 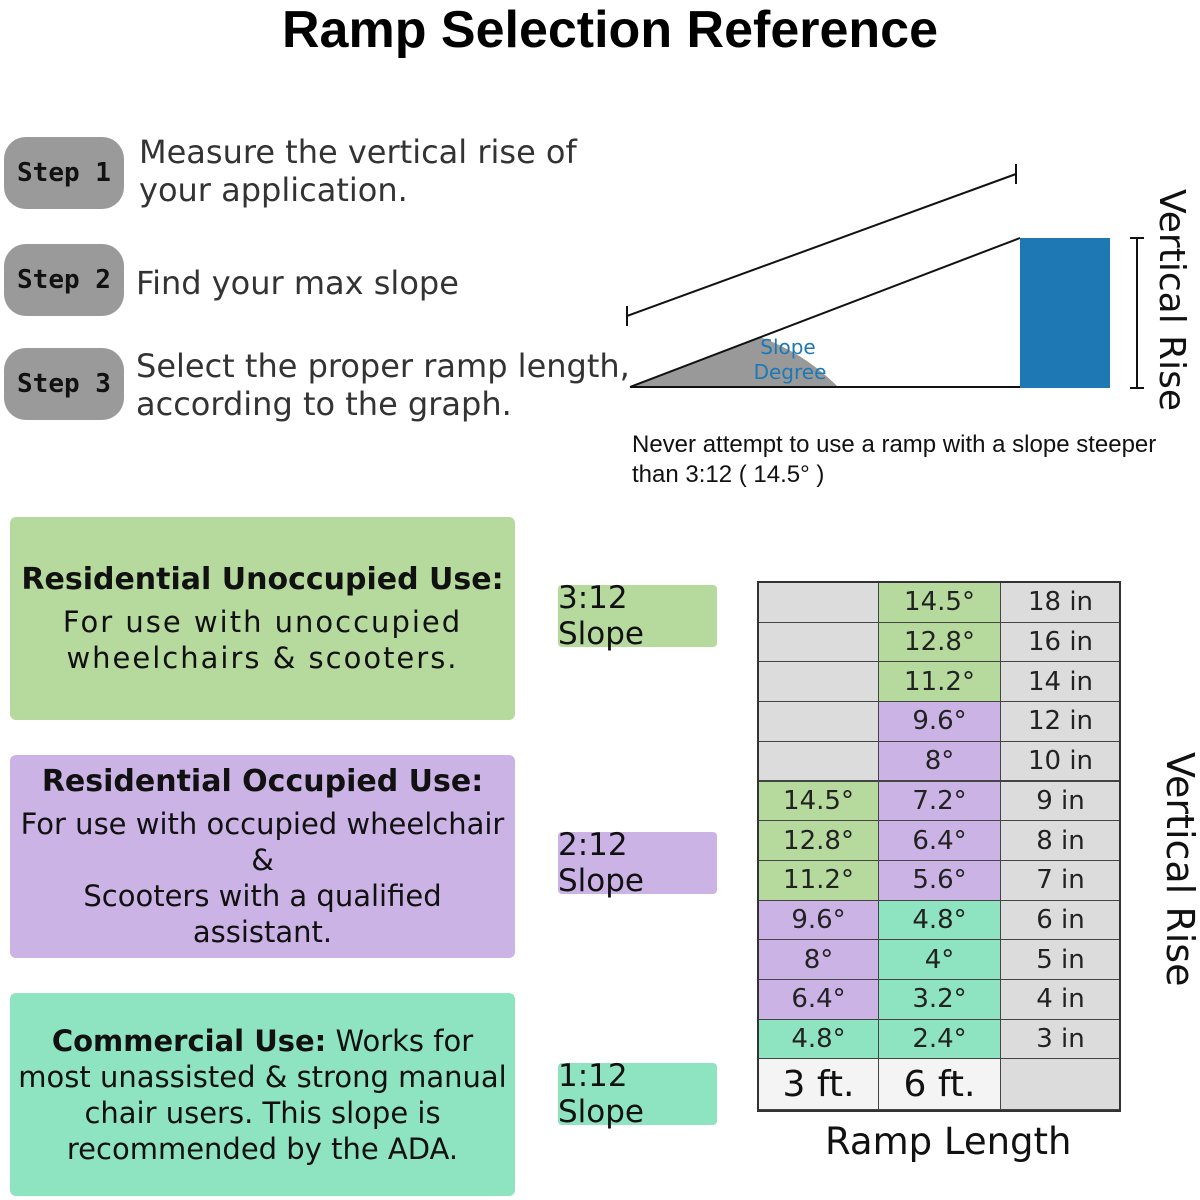 I want to click on text-line: Find your max slope, so click(x=297, y=283).